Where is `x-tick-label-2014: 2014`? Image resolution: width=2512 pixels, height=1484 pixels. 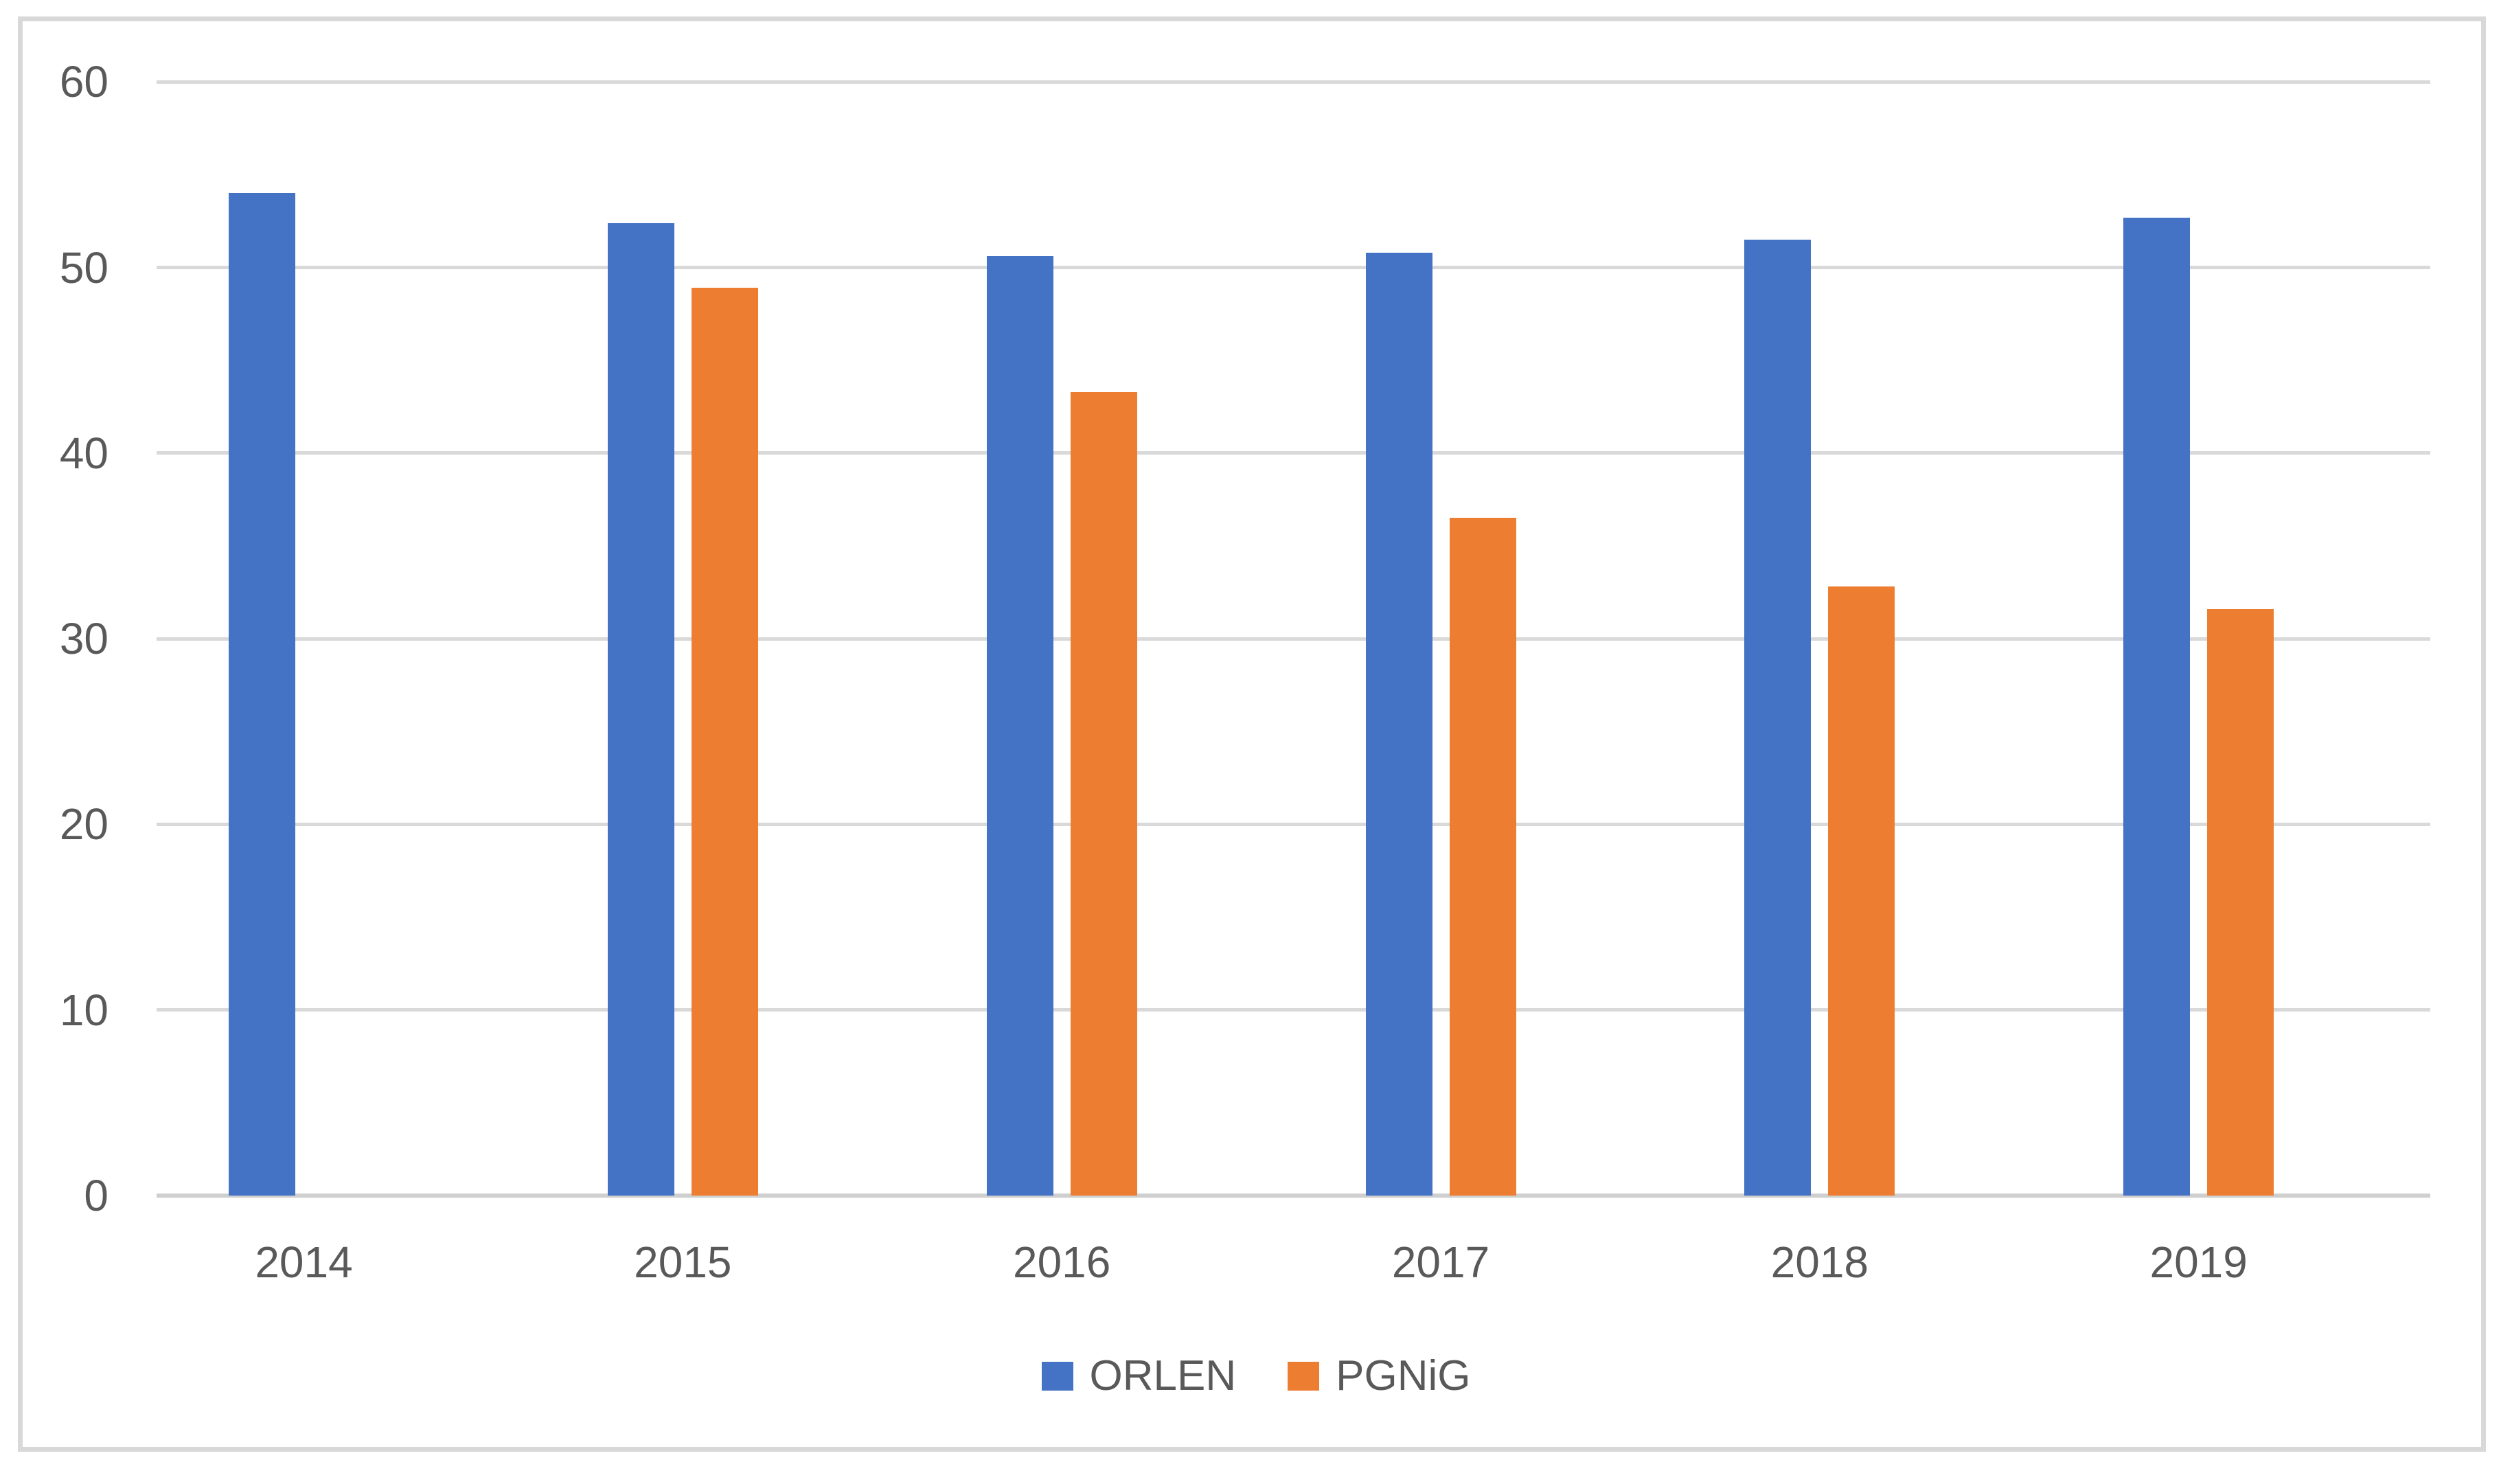
x-tick-label-2014: 2014 is located at coordinates (304, 1262).